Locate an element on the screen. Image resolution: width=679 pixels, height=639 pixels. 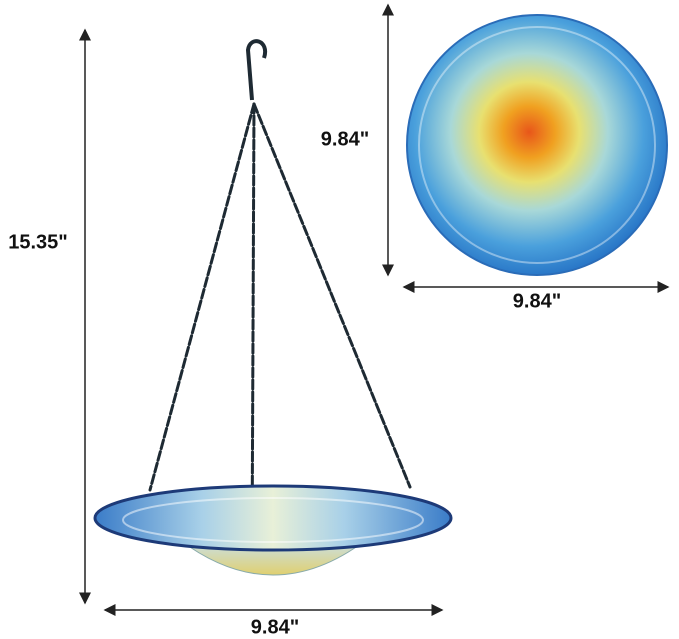
top-view-width-label: 9.84" is located at coordinates (537, 301).